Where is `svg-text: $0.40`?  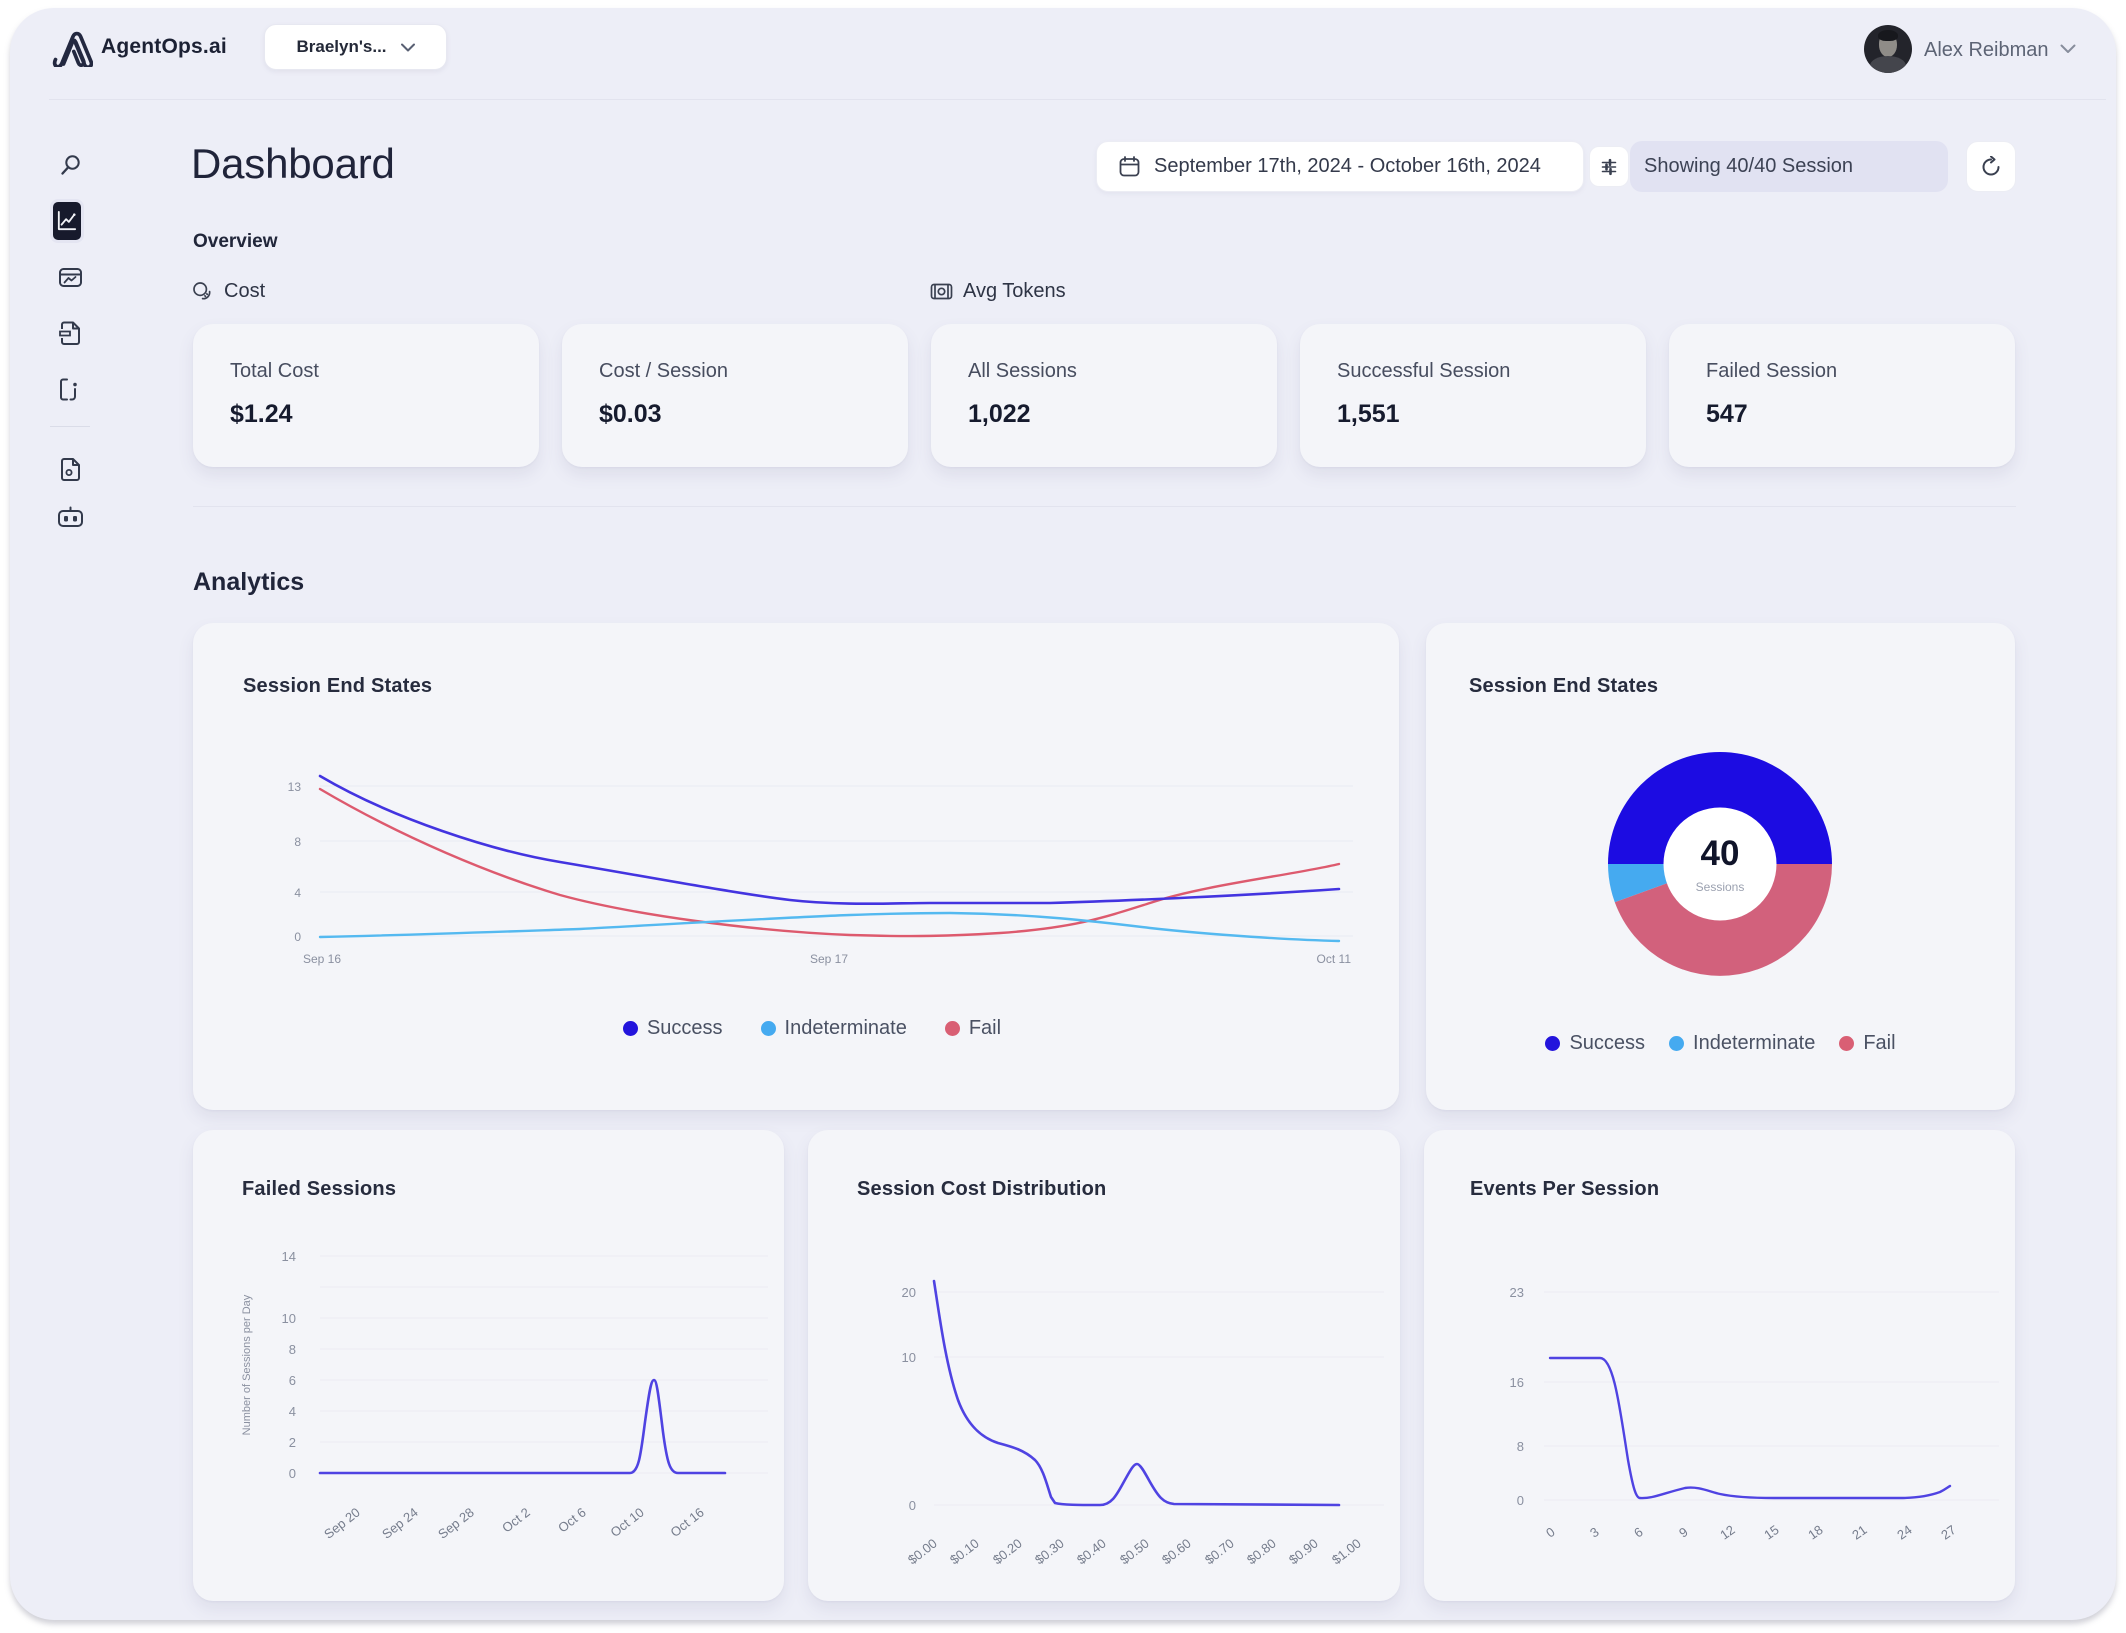
svg-text: $0.40 is located at coordinates (1091, 1552).